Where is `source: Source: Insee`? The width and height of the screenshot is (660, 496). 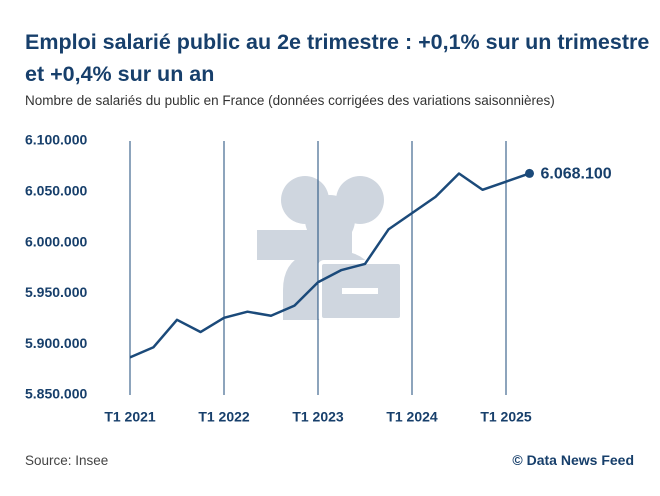
source: Source: Insee is located at coordinates (67, 460).